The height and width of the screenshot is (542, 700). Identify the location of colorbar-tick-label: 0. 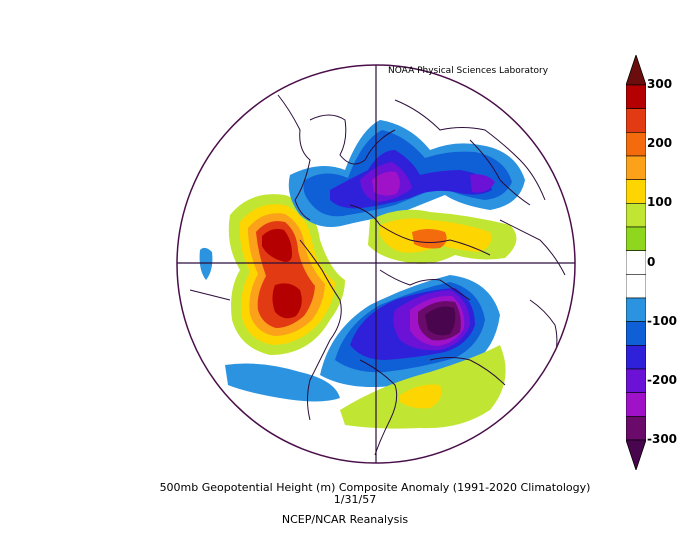
(651, 261).